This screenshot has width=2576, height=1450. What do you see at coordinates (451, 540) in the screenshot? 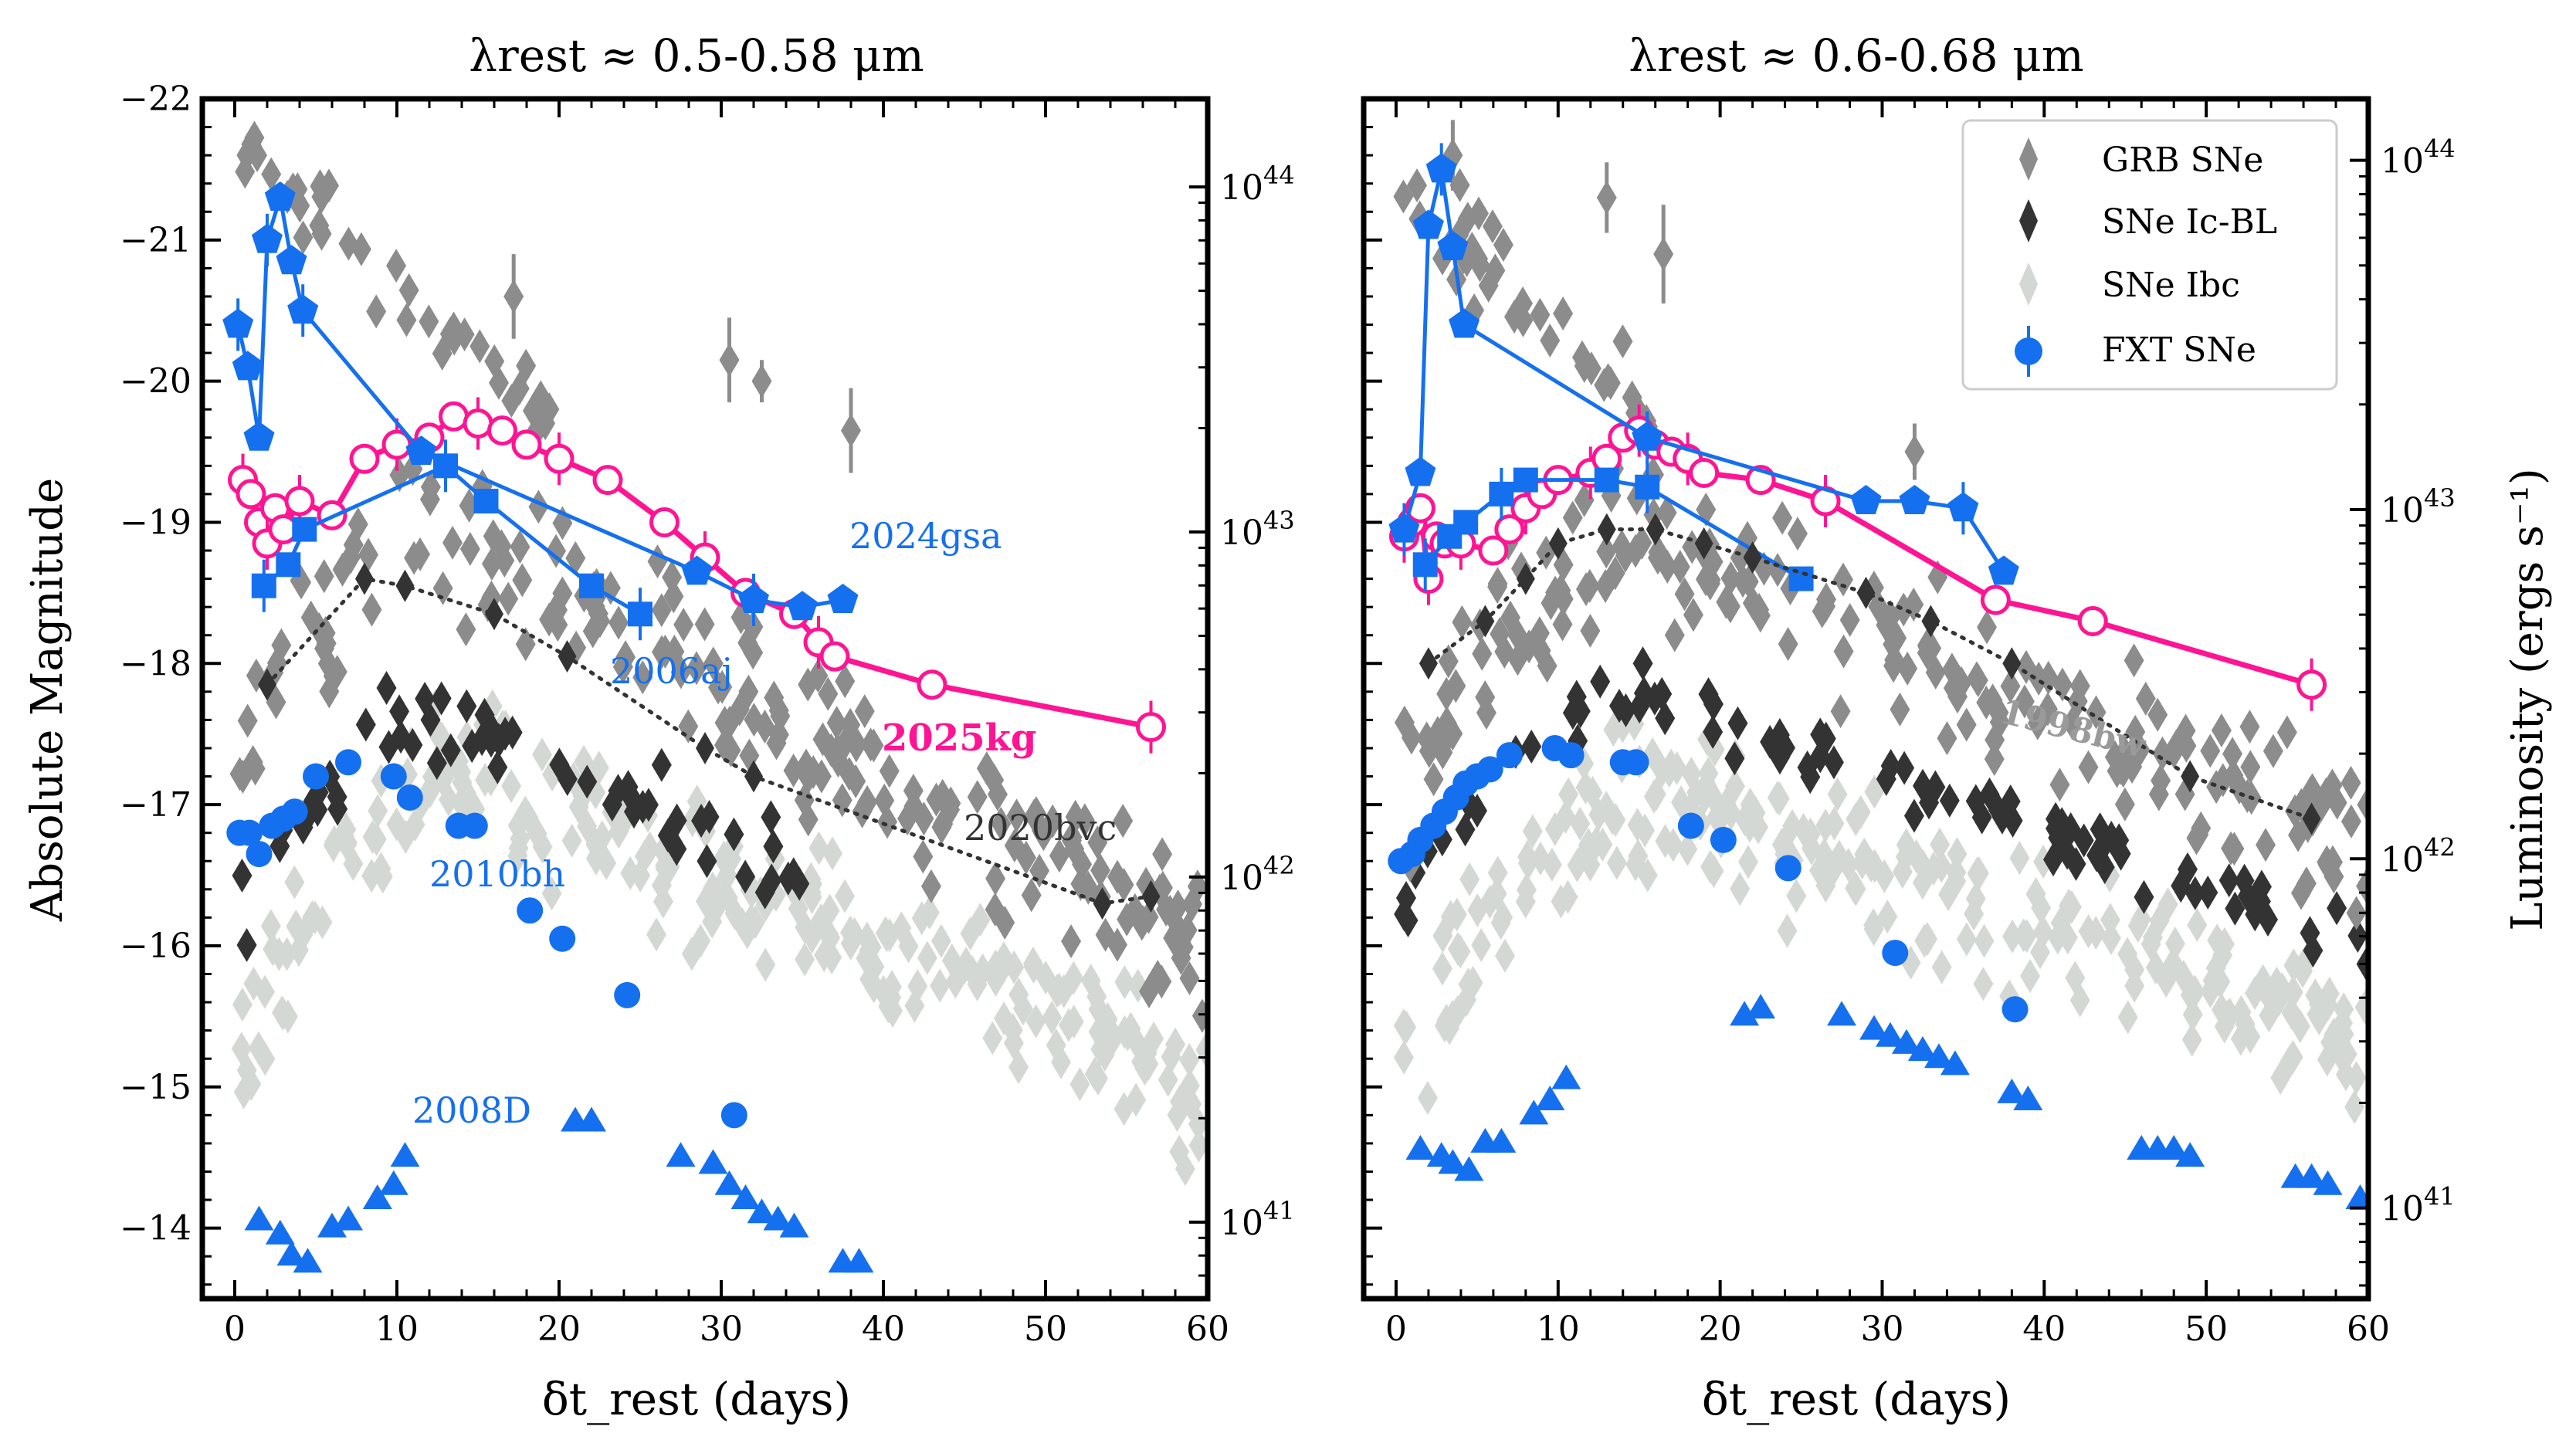
I see `series-2006aj` at bounding box center [451, 540].